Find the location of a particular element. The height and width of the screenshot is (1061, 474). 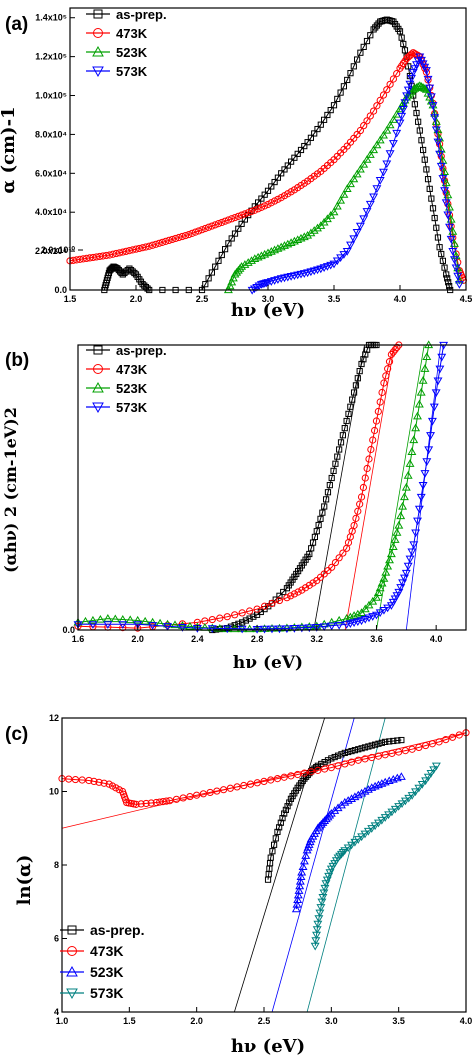

y-tick-label: 6 is located at coordinates (56, 939).